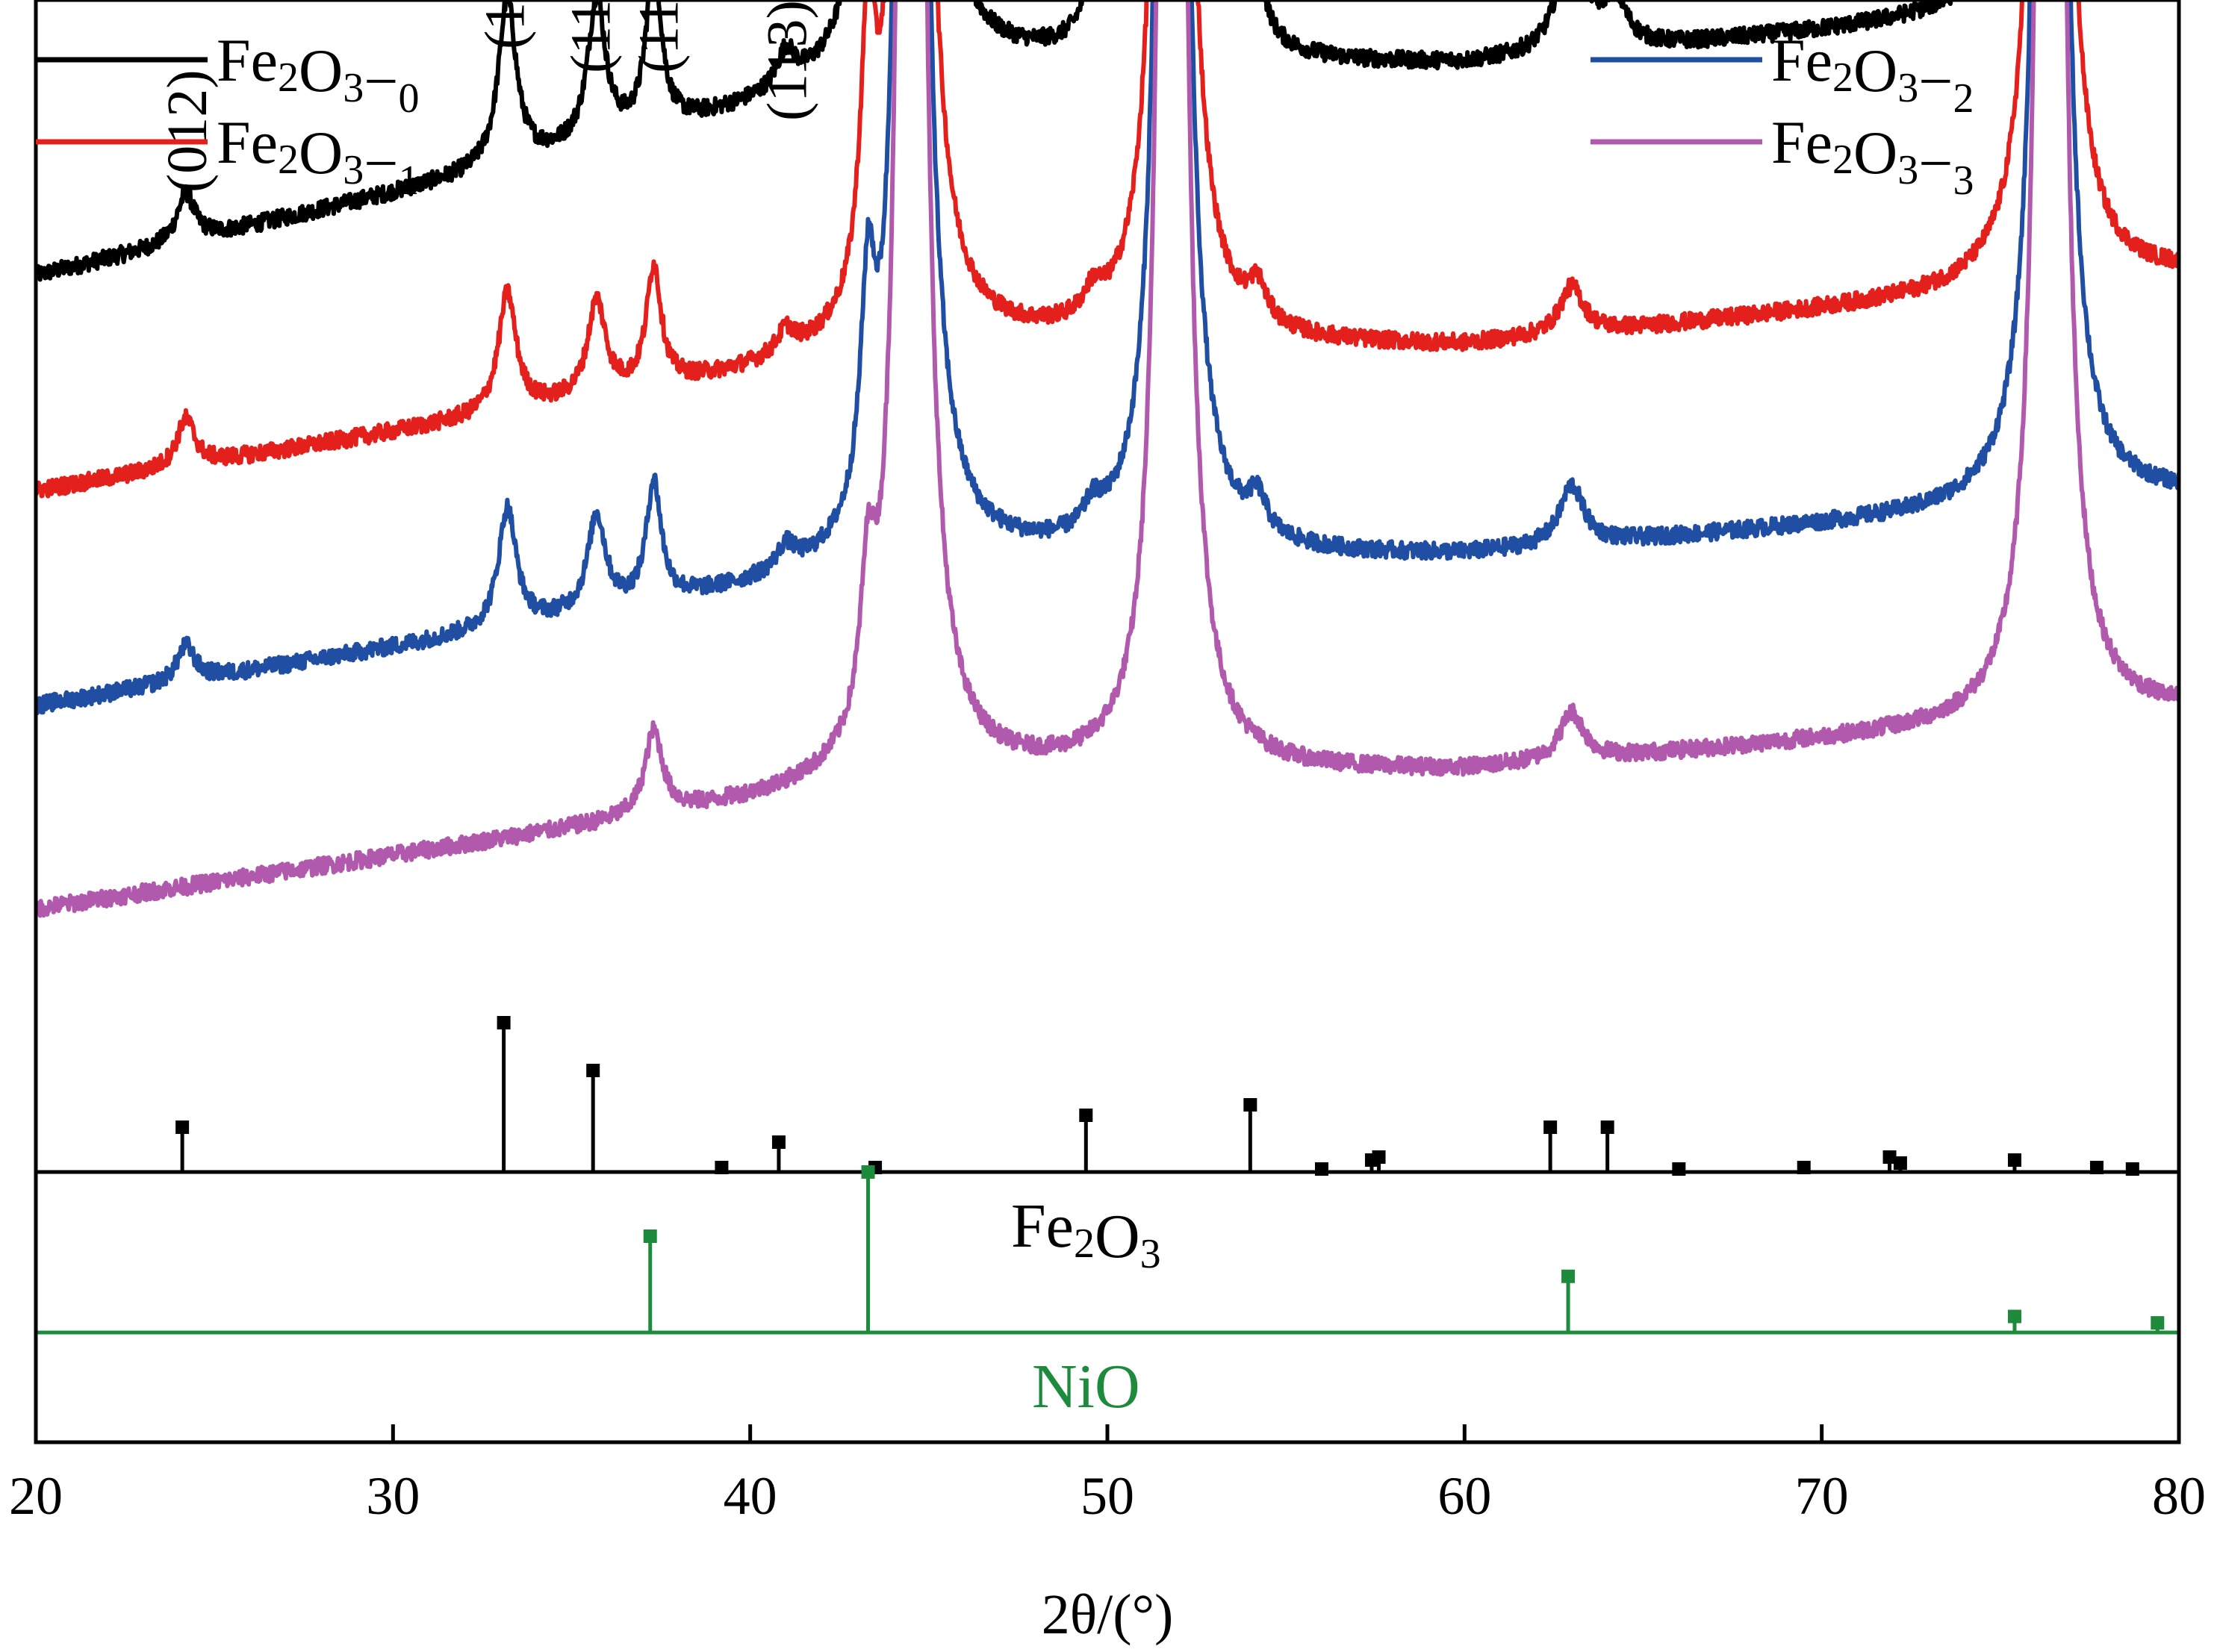  What do you see at coordinates (788, 61) in the screenshot?
I see `hkl-label: (113)` at bounding box center [788, 61].